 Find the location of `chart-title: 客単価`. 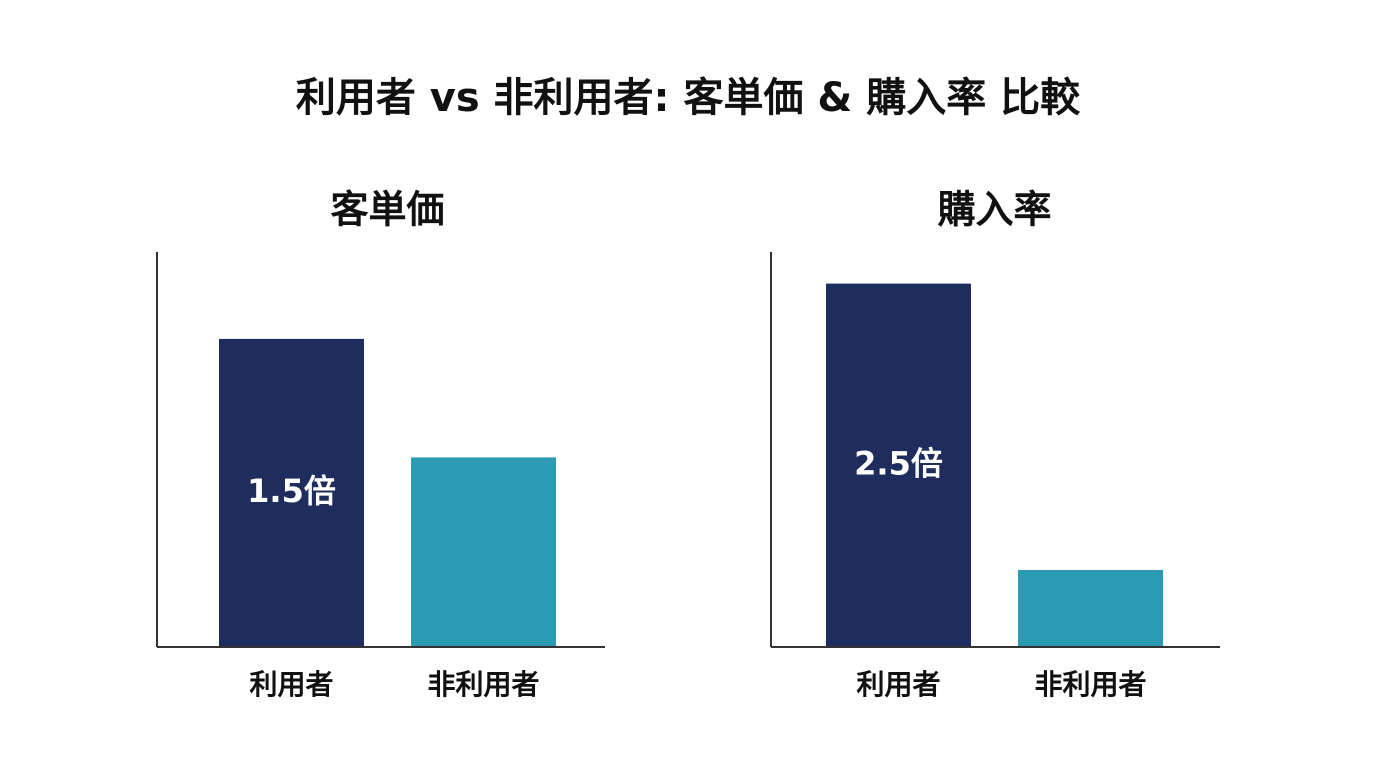

chart-title: 客単価 is located at coordinates (387, 210).